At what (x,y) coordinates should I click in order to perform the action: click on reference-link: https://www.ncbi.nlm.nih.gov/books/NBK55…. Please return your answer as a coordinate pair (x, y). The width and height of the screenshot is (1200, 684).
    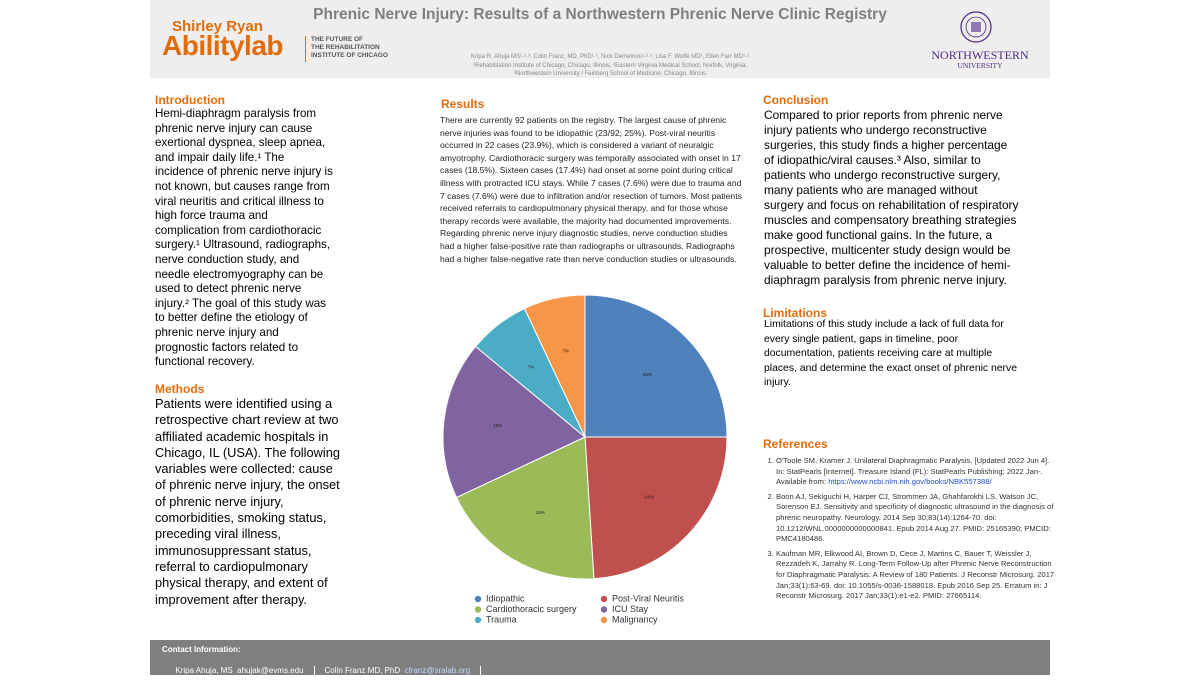
    Looking at the image, I should click on (910, 482).